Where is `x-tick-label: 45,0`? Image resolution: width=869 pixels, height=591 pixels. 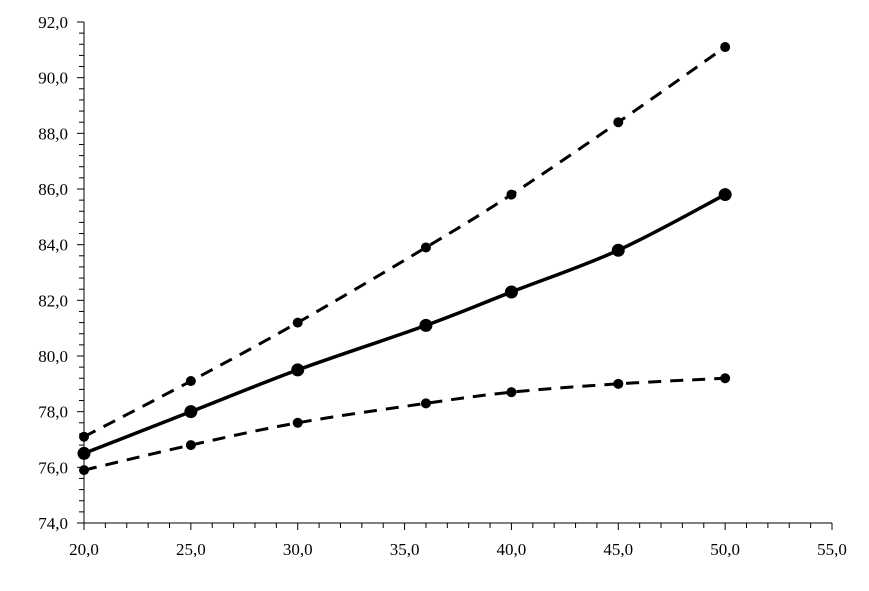 x-tick-label: 45,0 is located at coordinates (618, 549).